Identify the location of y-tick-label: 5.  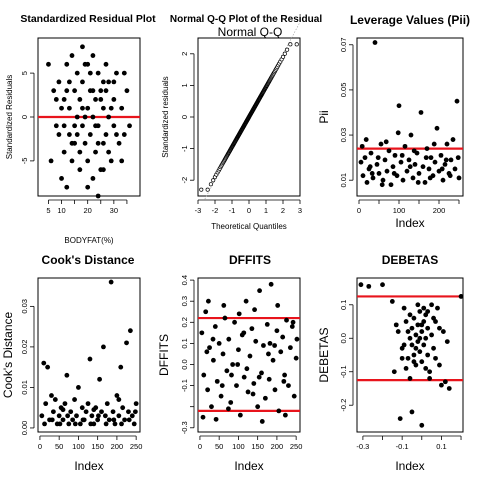
(24, 73).